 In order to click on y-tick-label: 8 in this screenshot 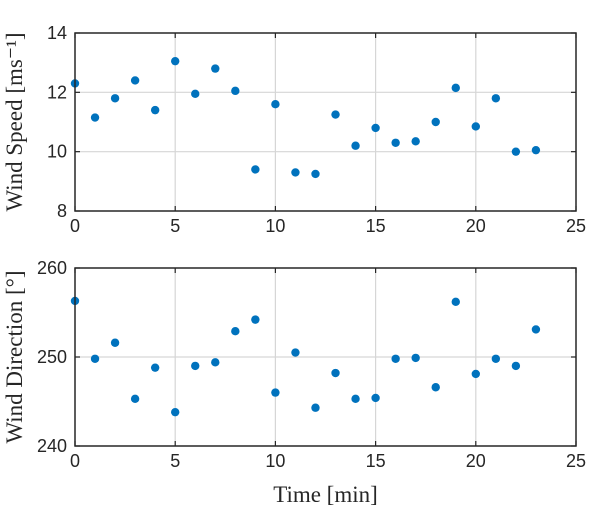, I will do `click(62, 211)`.